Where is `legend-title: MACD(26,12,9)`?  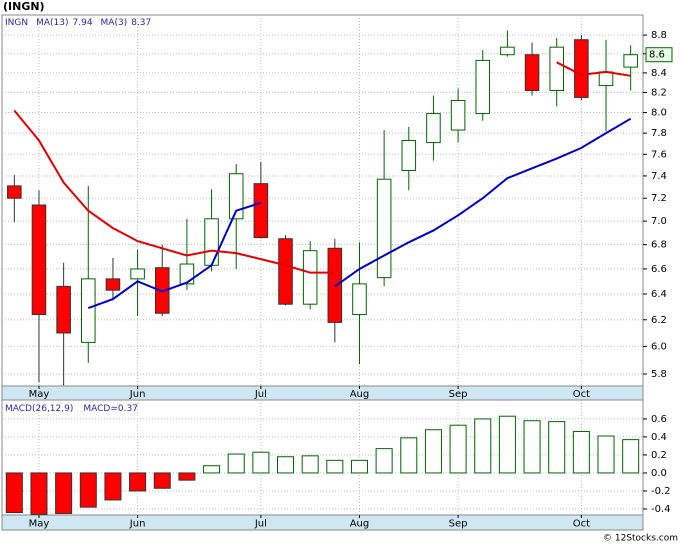
legend-title: MACD(26,12,9) is located at coordinates (39, 409).